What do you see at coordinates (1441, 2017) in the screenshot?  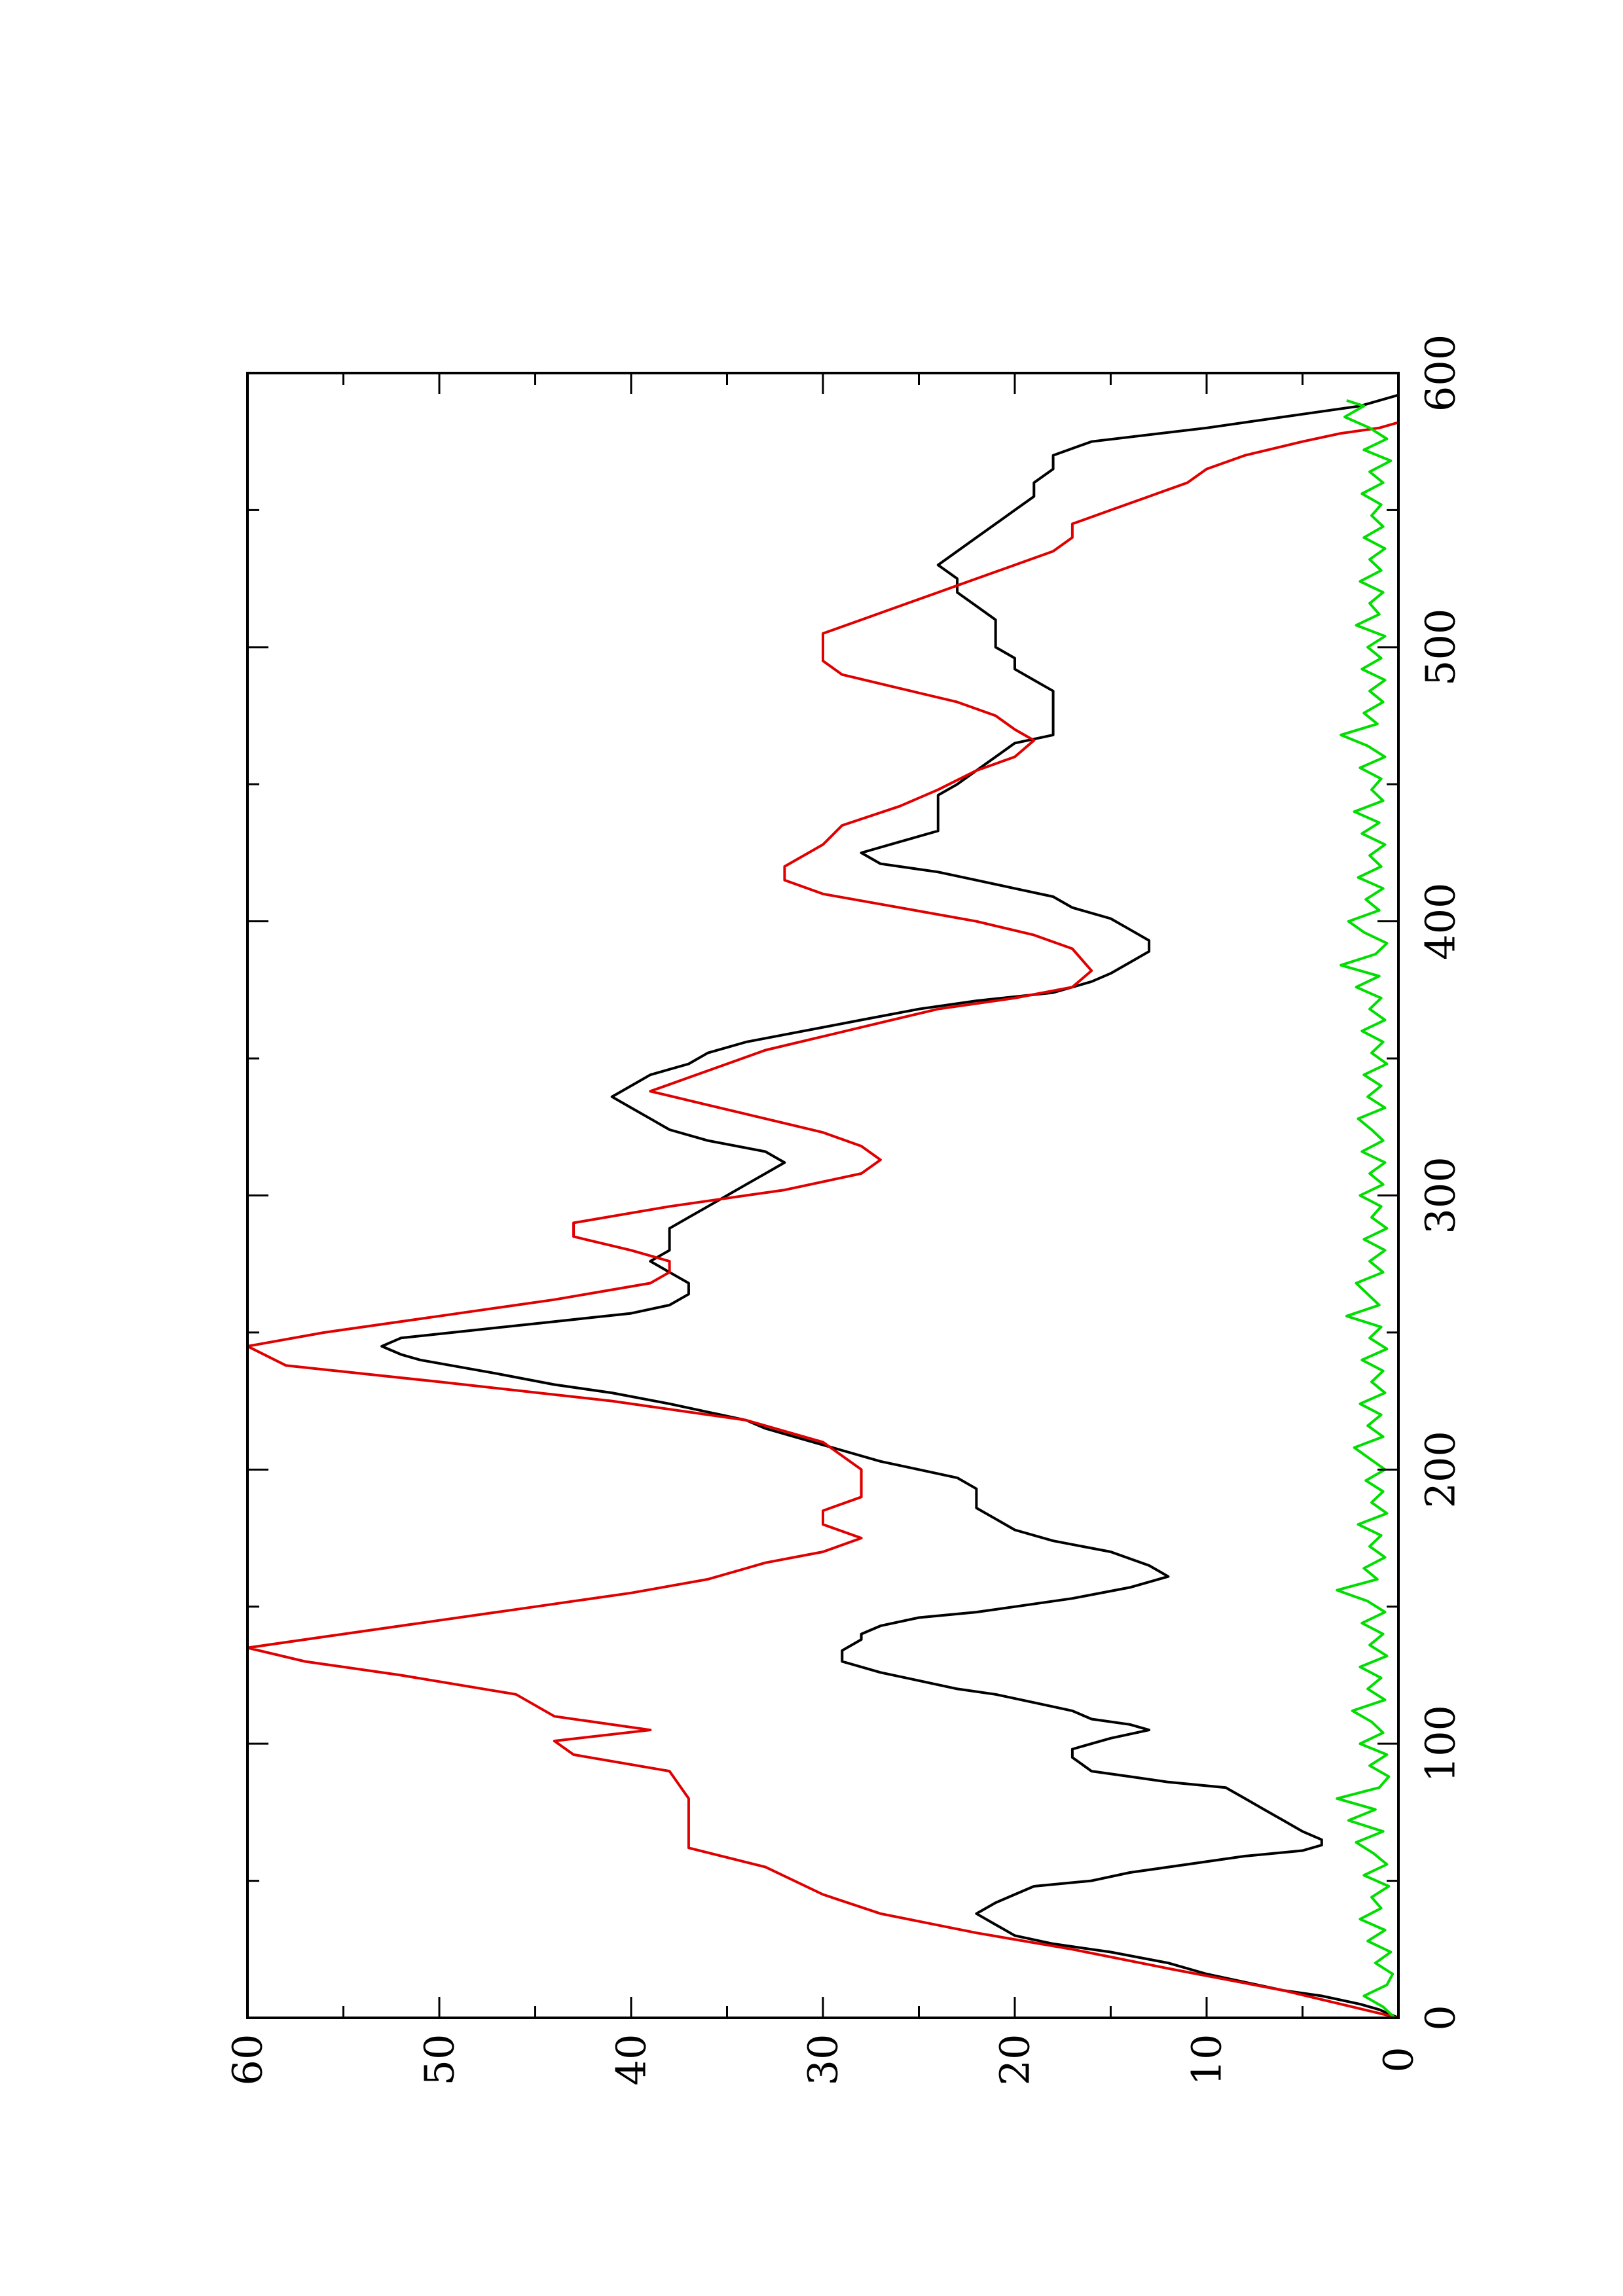 I see `x-tick-label: 0` at bounding box center [1441, 2017].